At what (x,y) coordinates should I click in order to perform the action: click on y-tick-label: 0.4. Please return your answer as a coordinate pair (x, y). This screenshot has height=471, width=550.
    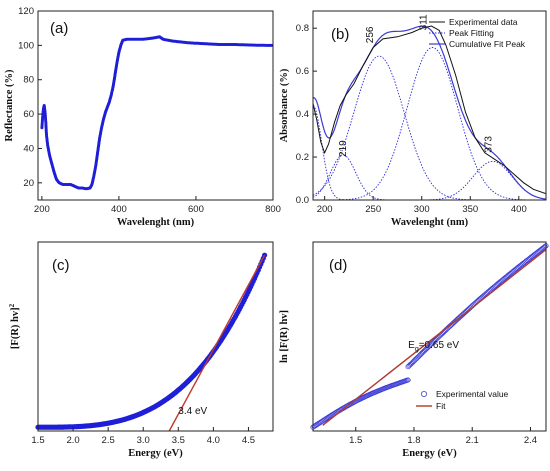
    Looking at the image, I should click on (302, 114).